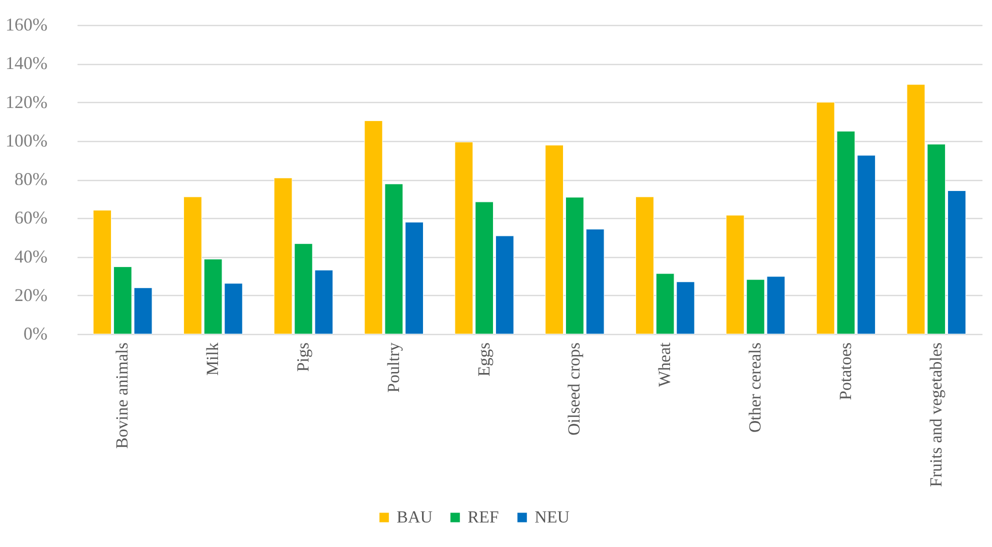  What do you see at coordinates (31, 218) in the screenshot?
I see `y-tick-label: 60%` at bounding box center [31, 218].